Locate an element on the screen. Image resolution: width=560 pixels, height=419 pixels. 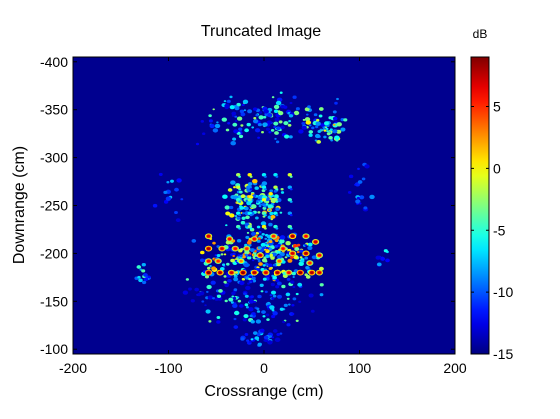
colorbar-frame is located at coordinates (480, 205).